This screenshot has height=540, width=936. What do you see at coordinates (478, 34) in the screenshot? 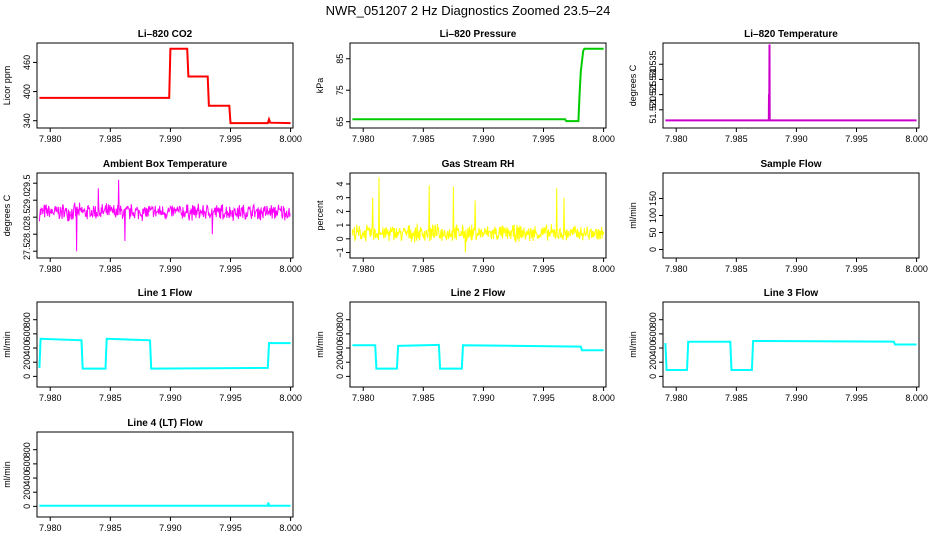
I see `panel-title: Li–820 Pressure` at bounding box center [478, 34].